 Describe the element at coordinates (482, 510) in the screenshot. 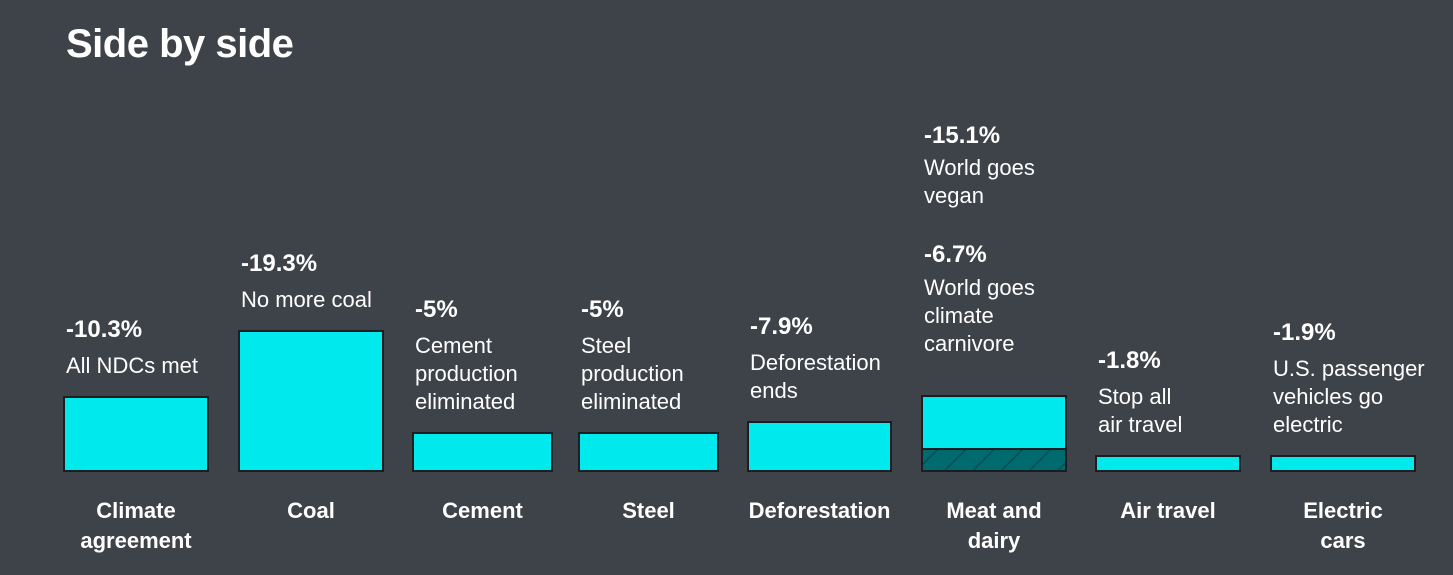

I see `category-label-3: Cement` at that location.